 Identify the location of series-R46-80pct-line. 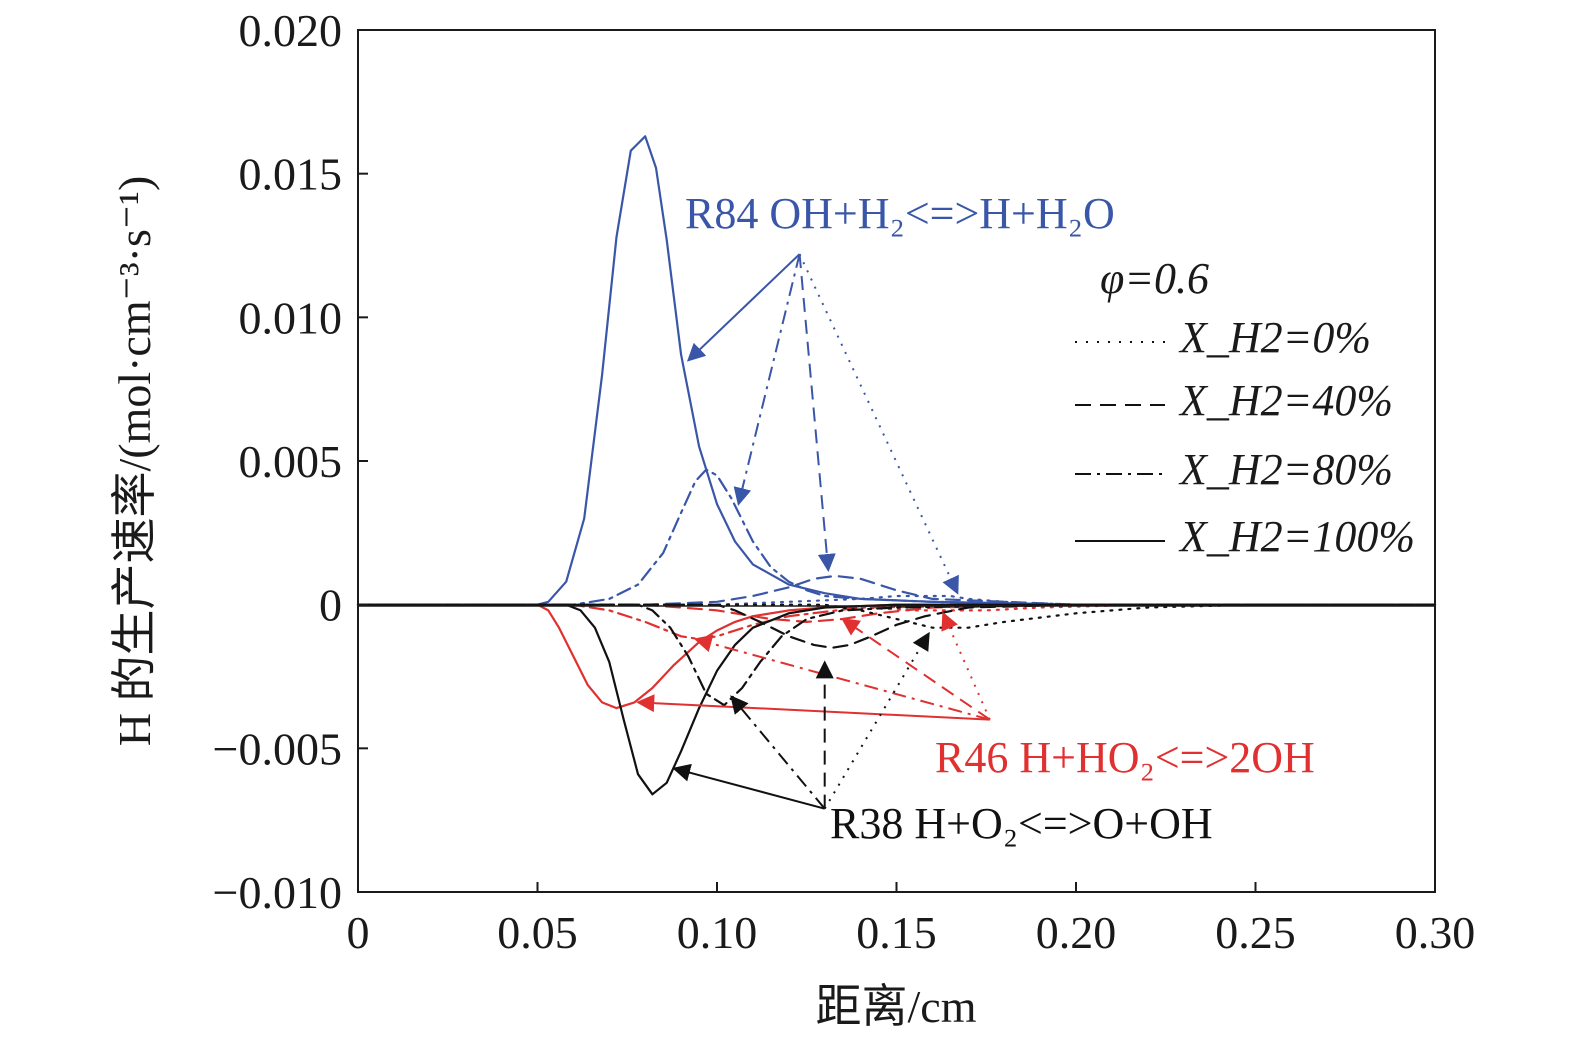
(896, 622).